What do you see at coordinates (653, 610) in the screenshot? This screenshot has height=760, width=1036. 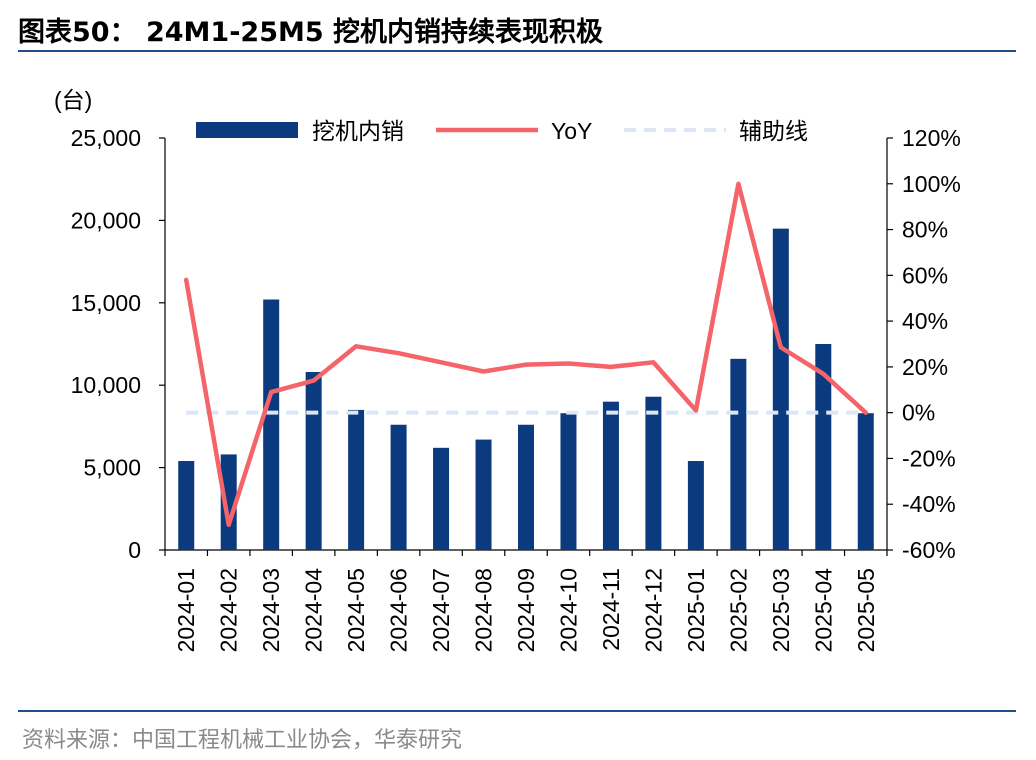 I see `x-tick-label: 2024-12` at bounding box center [653, 610].